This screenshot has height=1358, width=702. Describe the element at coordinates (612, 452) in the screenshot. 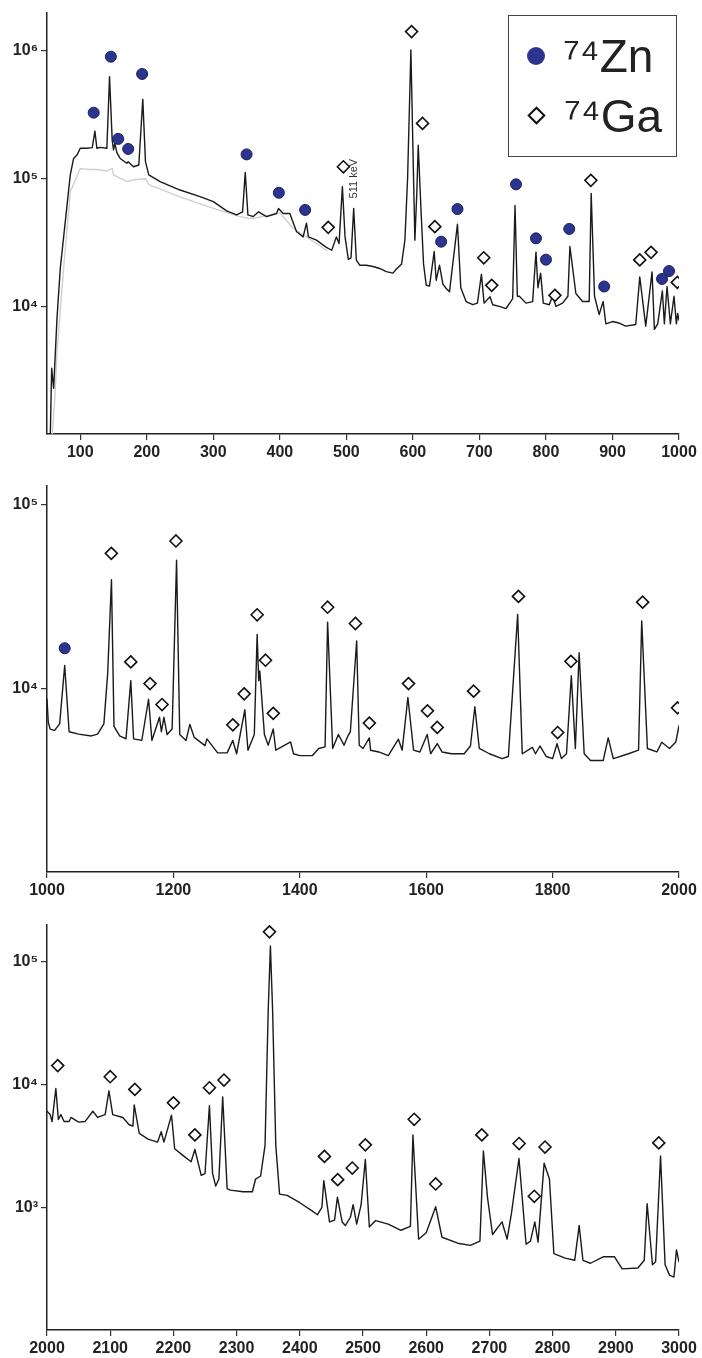

I see `x-tick-label: 900` at that location.